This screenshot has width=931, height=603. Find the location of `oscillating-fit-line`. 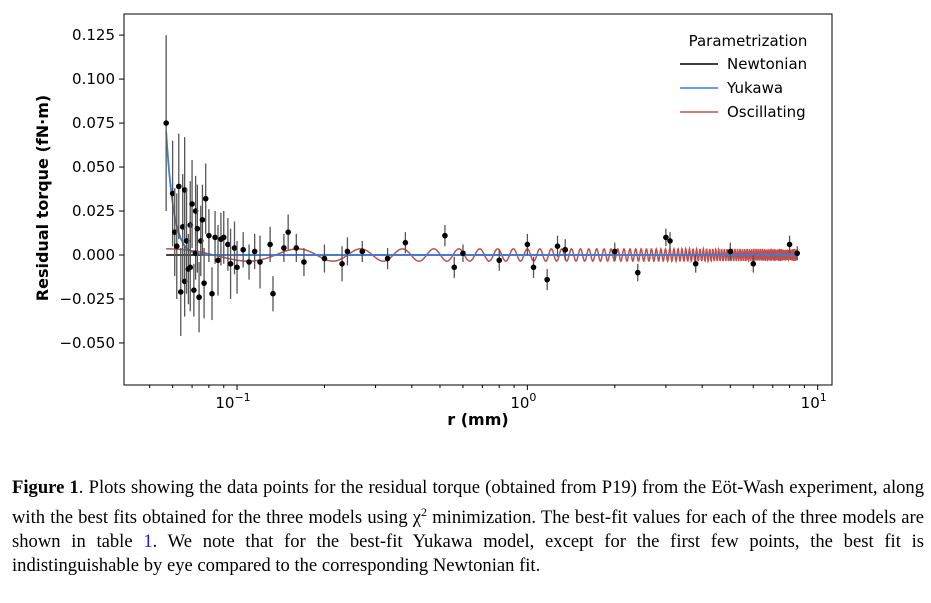

oscillating-fit-line is located at coordinates (482, 255).